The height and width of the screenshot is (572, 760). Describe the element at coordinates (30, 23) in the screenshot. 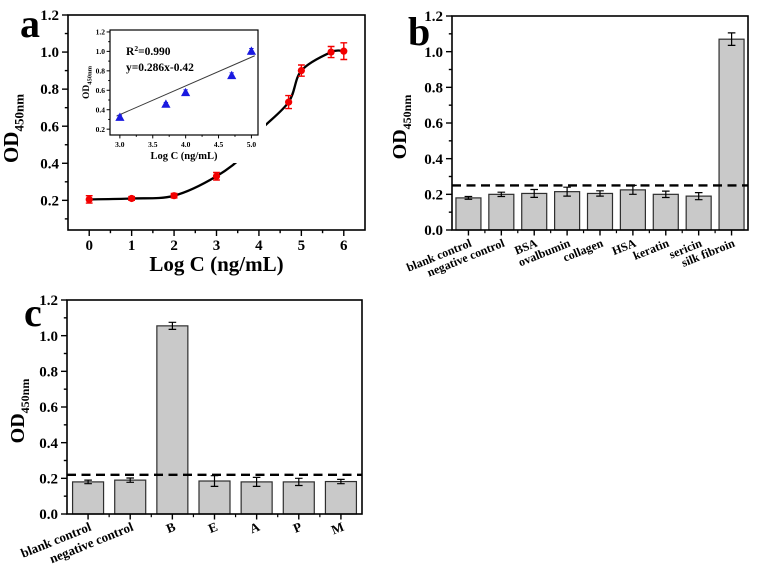

I see `panel-a-letter: a` at that location.